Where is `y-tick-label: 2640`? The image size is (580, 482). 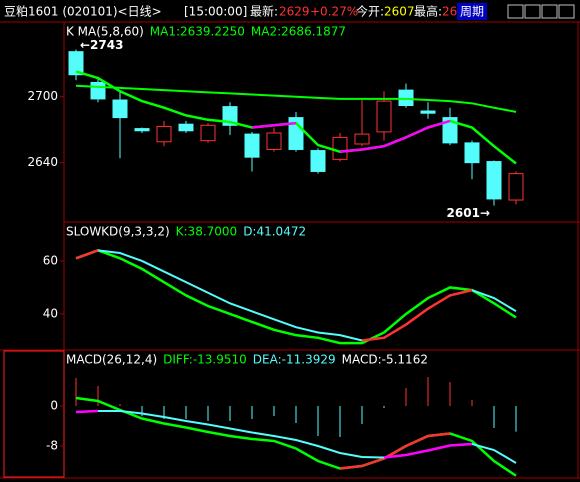 y-tick-label: 2640 is located at coordinates (42, 162).